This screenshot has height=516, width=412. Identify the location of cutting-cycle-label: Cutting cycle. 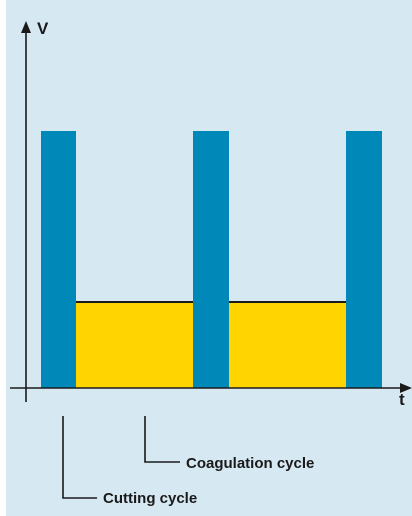
(150, 498).